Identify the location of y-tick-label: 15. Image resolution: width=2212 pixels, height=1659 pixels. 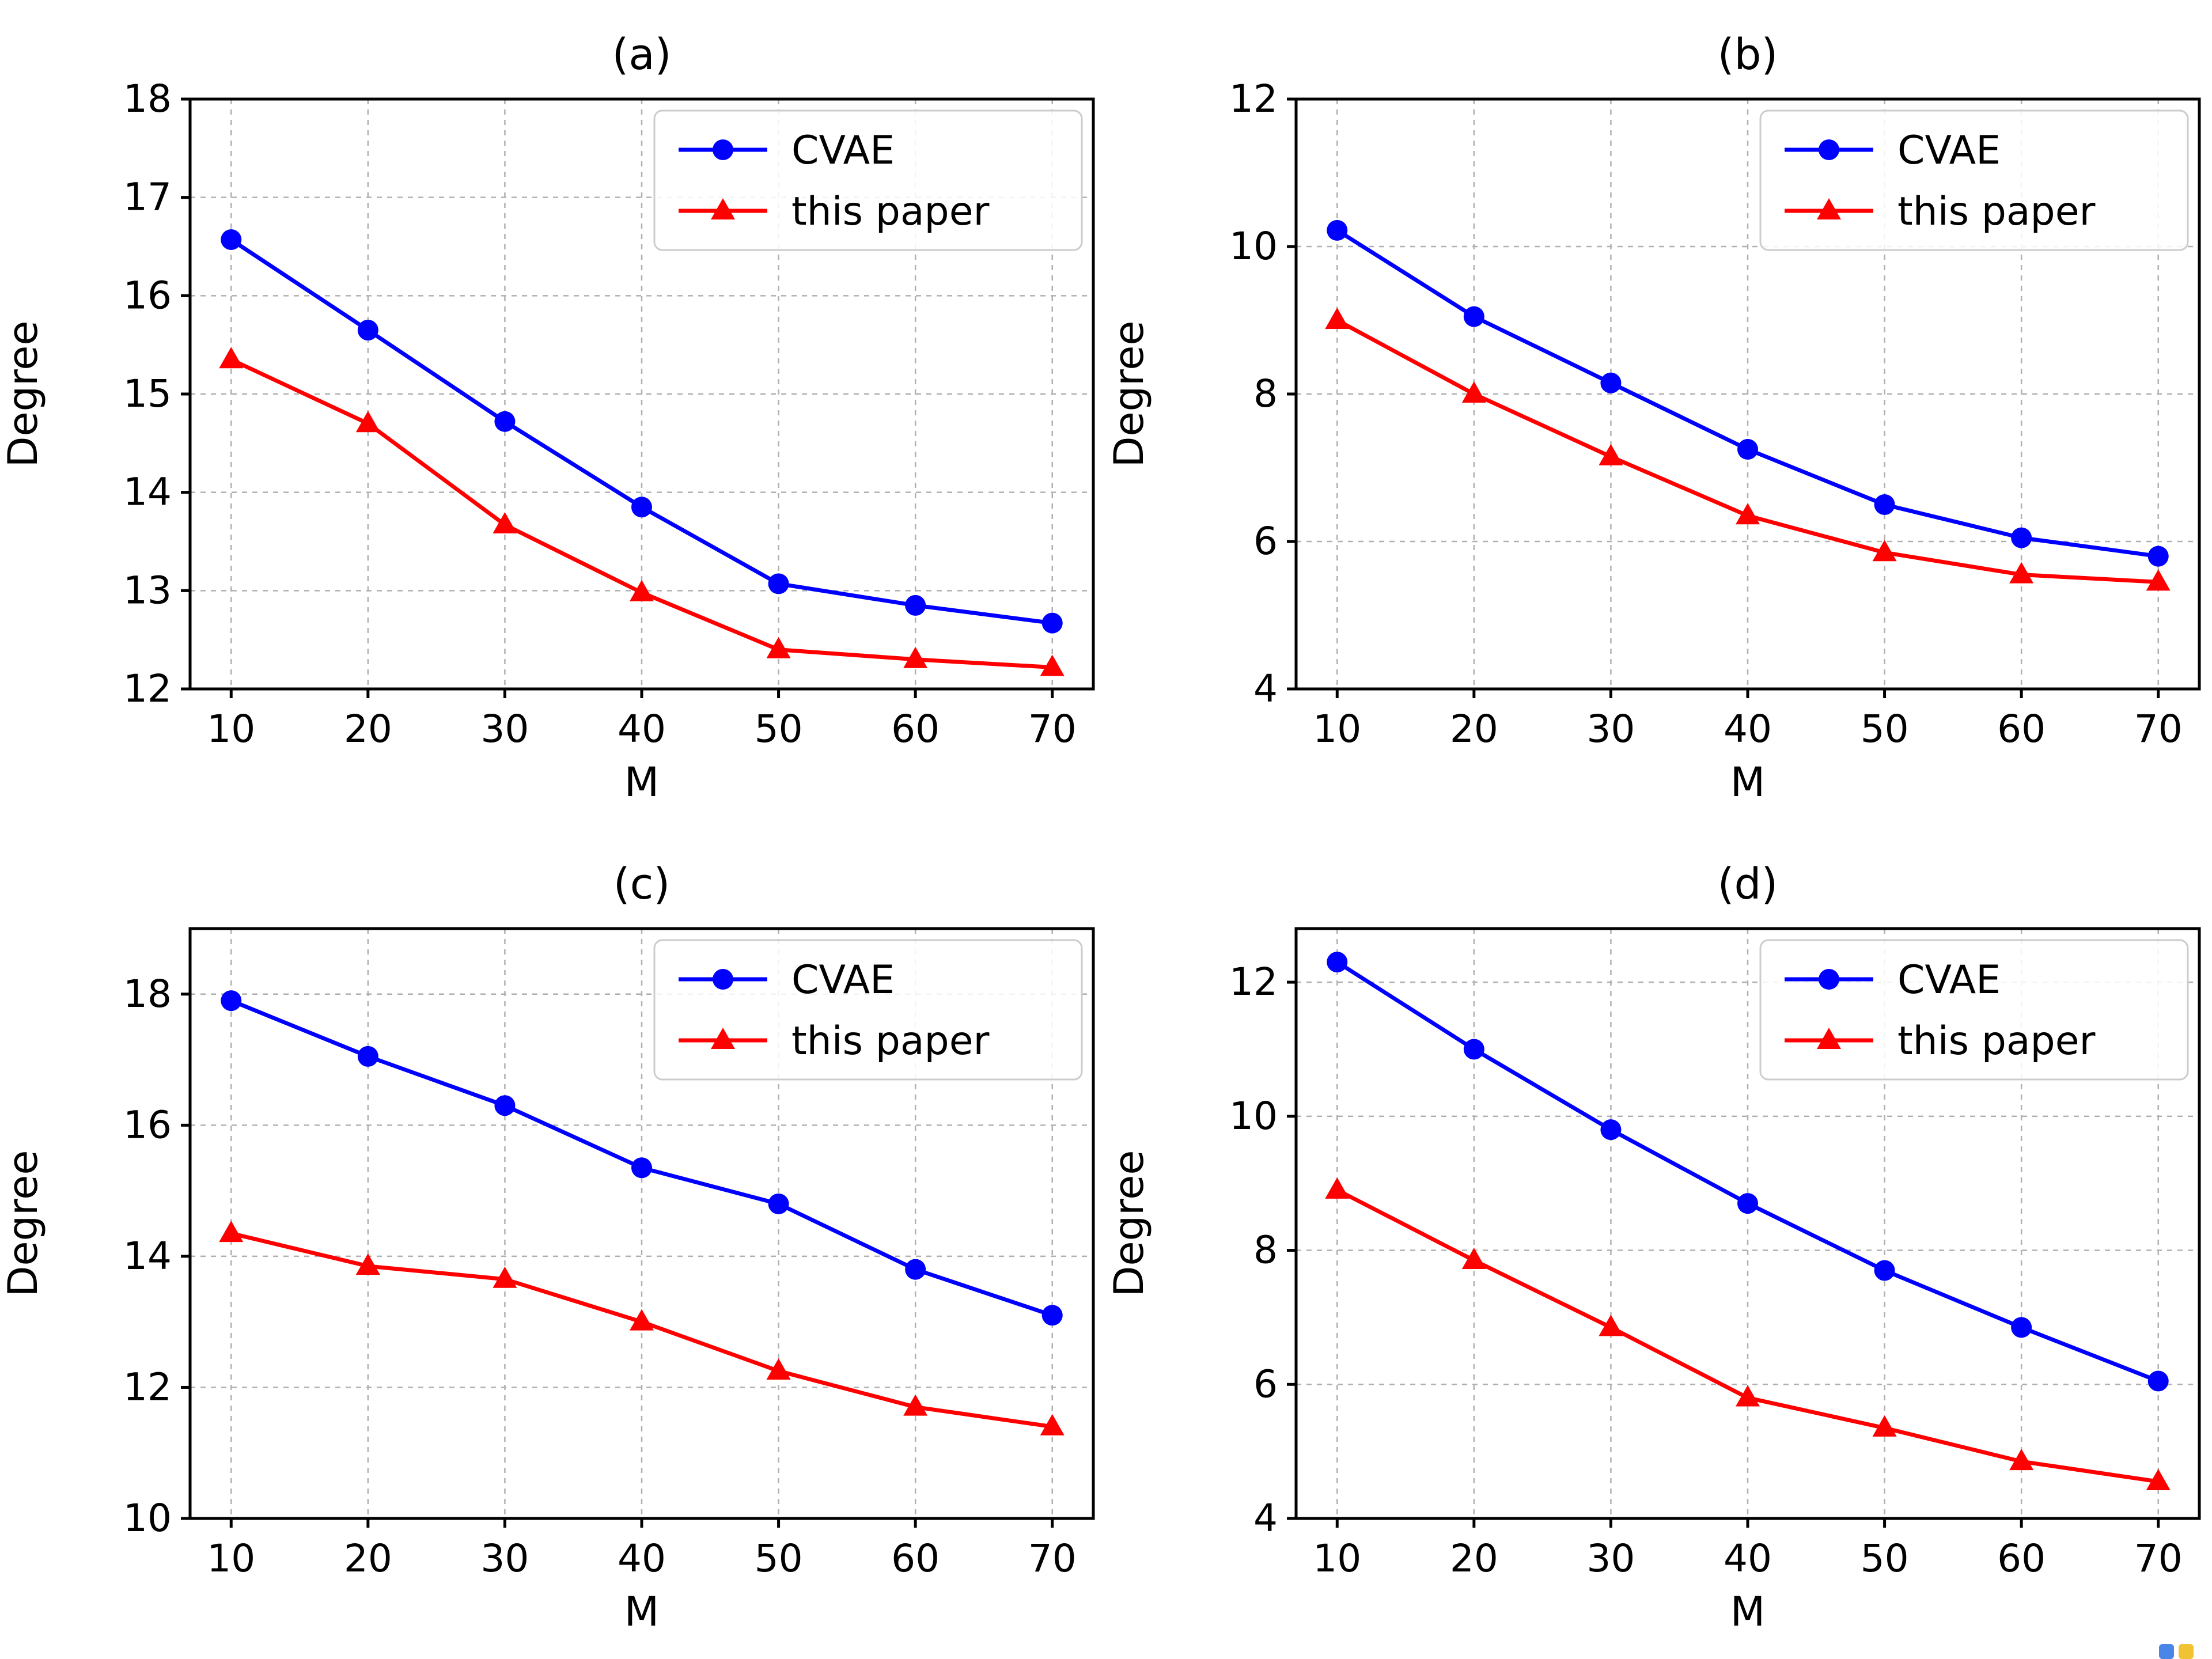
(147, 394).